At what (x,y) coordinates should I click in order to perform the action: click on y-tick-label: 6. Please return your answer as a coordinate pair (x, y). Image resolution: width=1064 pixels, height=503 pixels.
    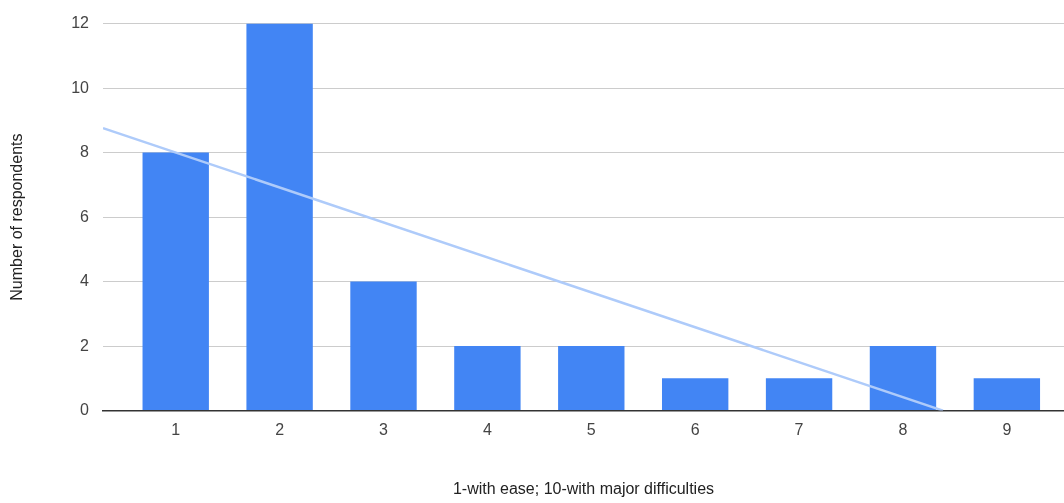
    Looking at the image, I should click on (85, 216).